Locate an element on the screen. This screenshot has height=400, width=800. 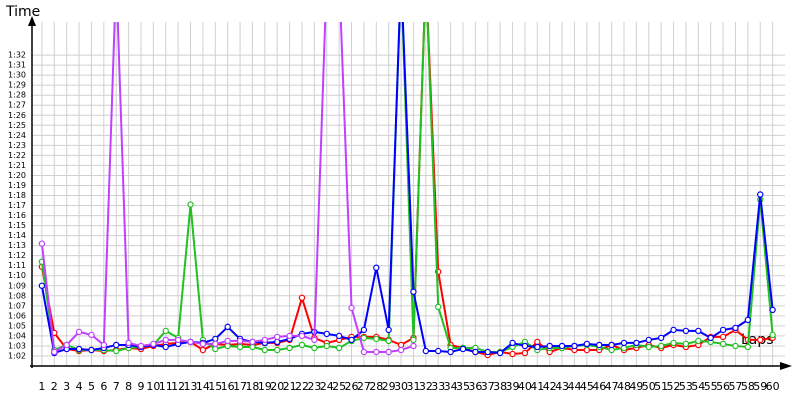
x-tick-label: 21 is located at coordinates (290, 386).